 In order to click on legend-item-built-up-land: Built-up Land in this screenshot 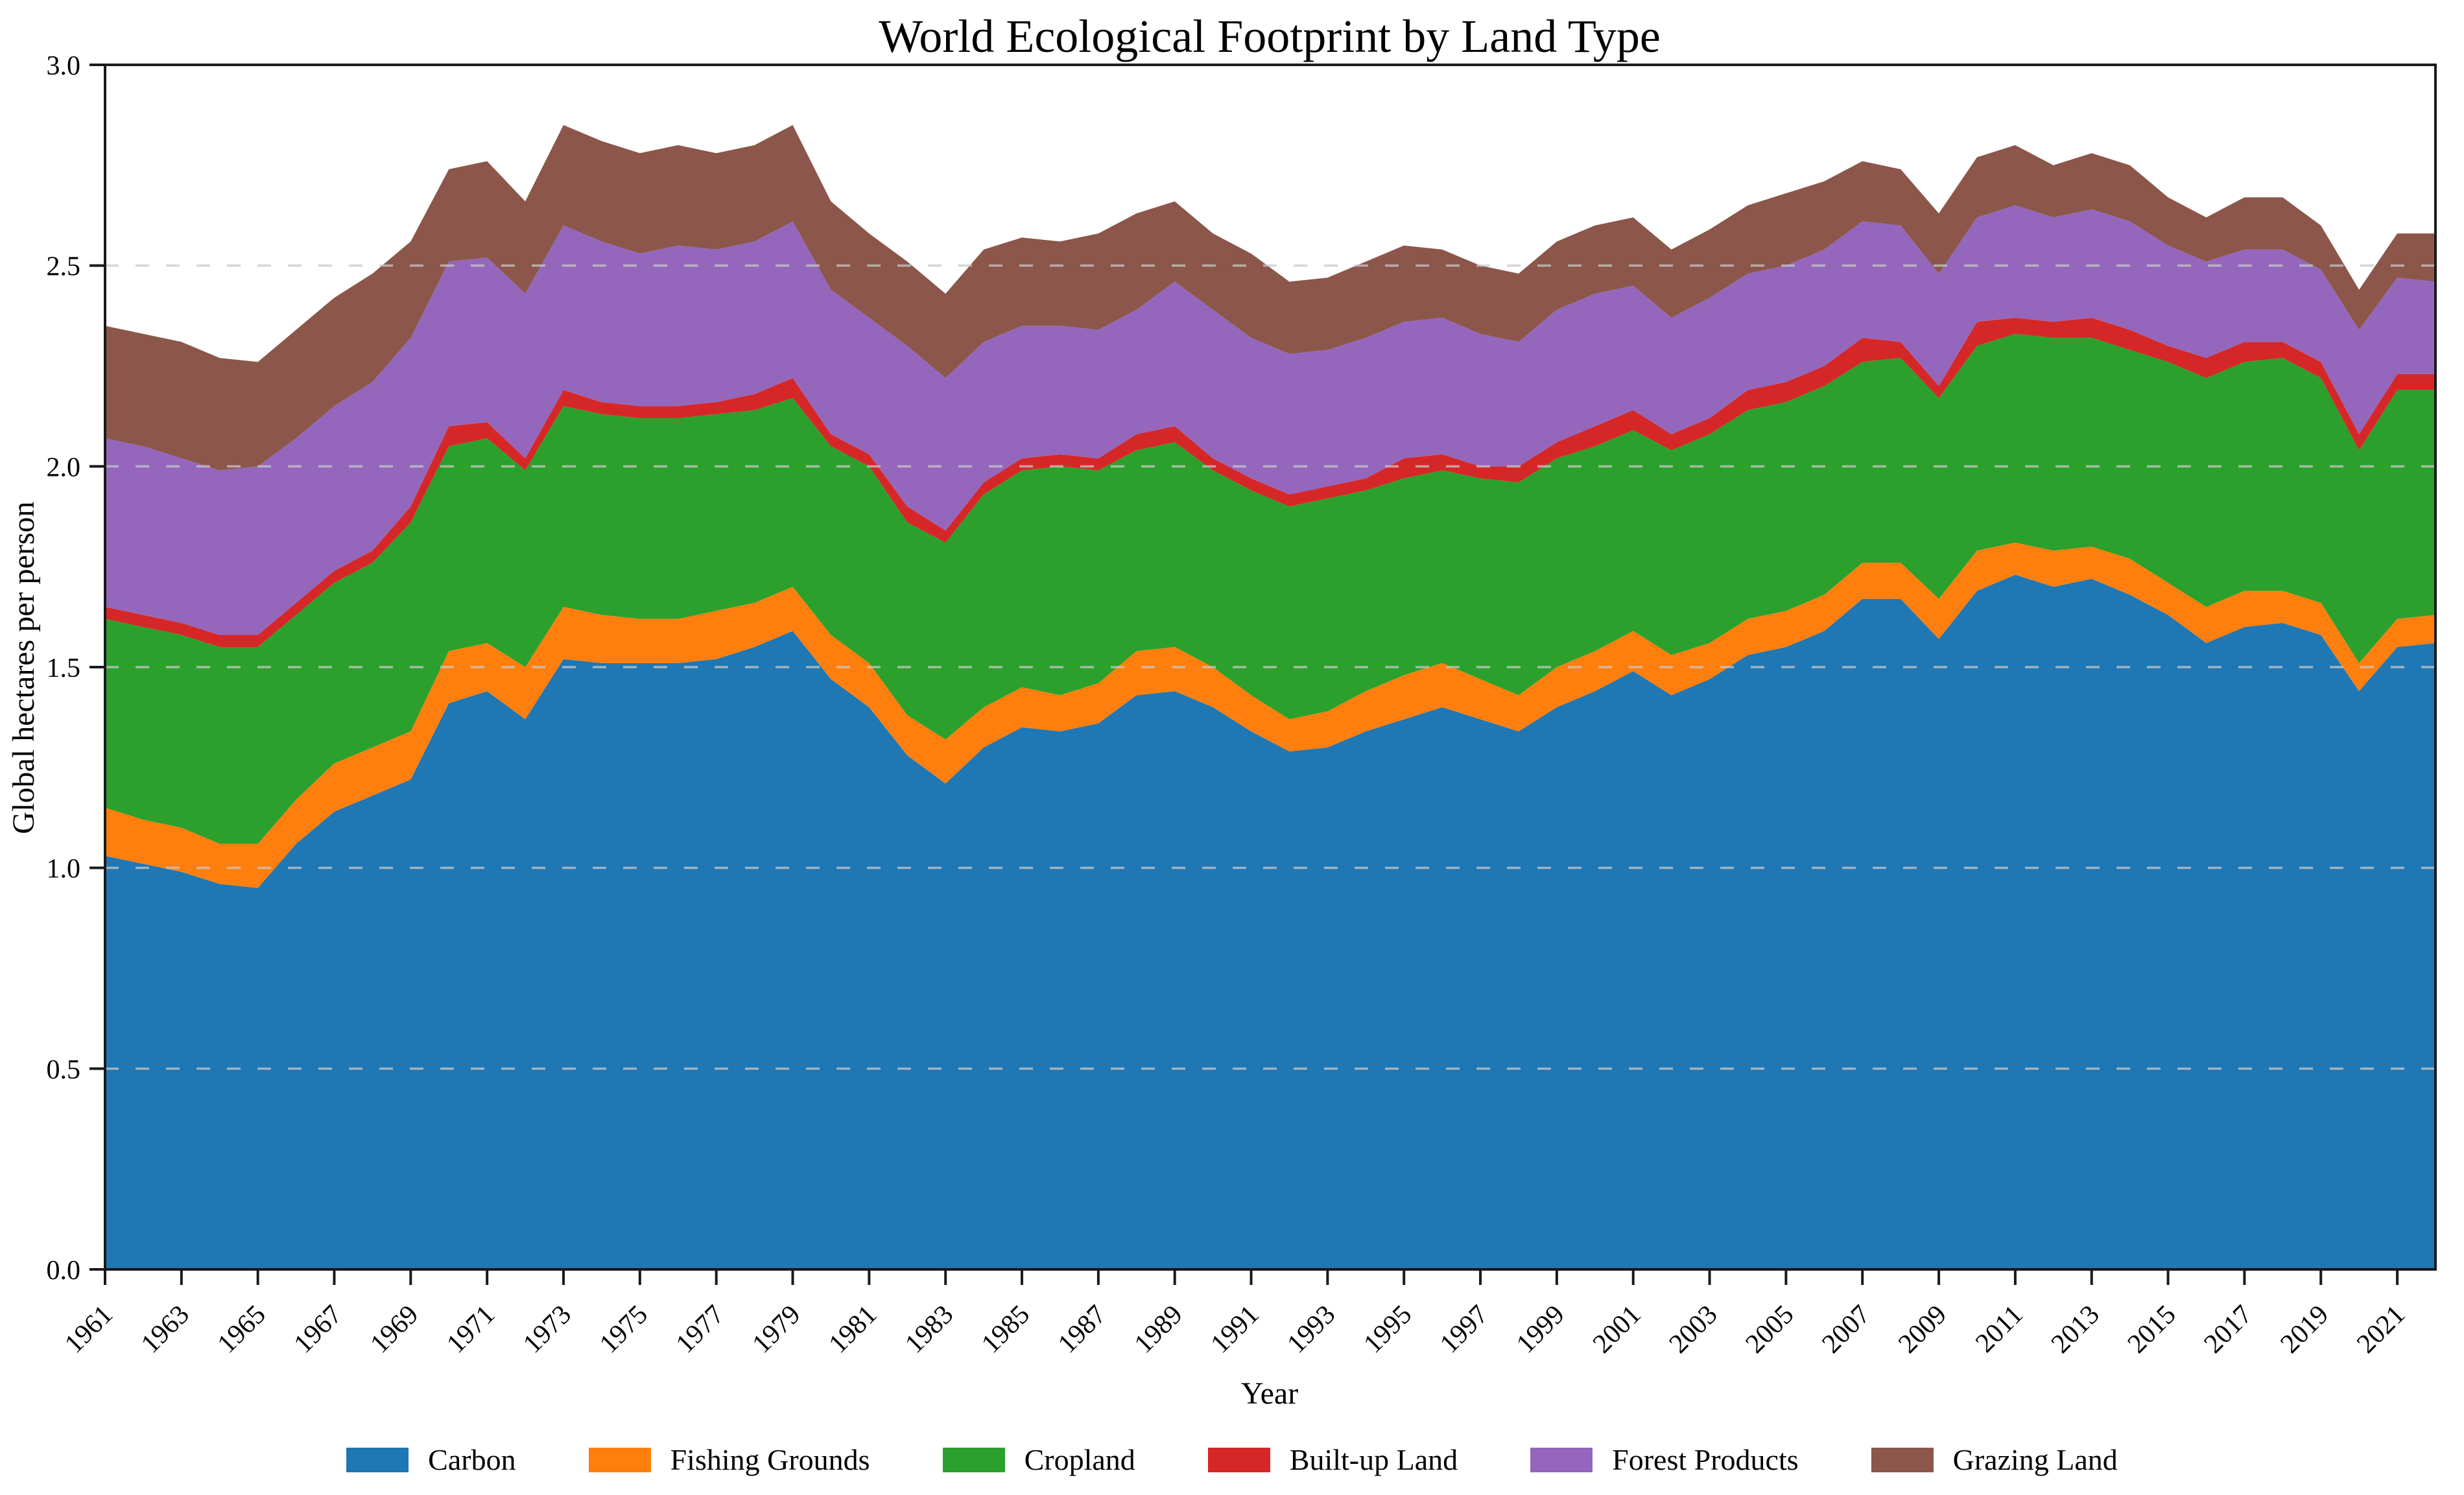, I will do `click(1332, 1459)`.